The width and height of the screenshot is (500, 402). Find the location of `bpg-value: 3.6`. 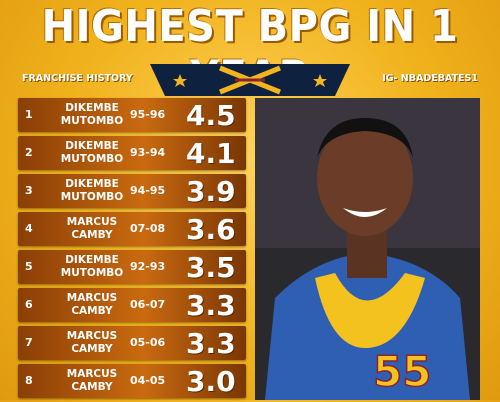

bpg-value: 3.6 is located at coordinates (211, 229).